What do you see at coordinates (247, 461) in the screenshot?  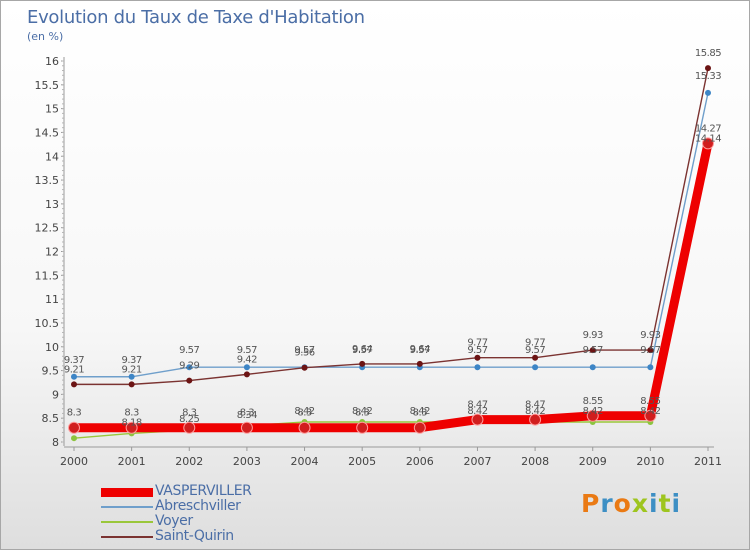 I see `x-tick-label: 2003` at bounding box center [247, 461].